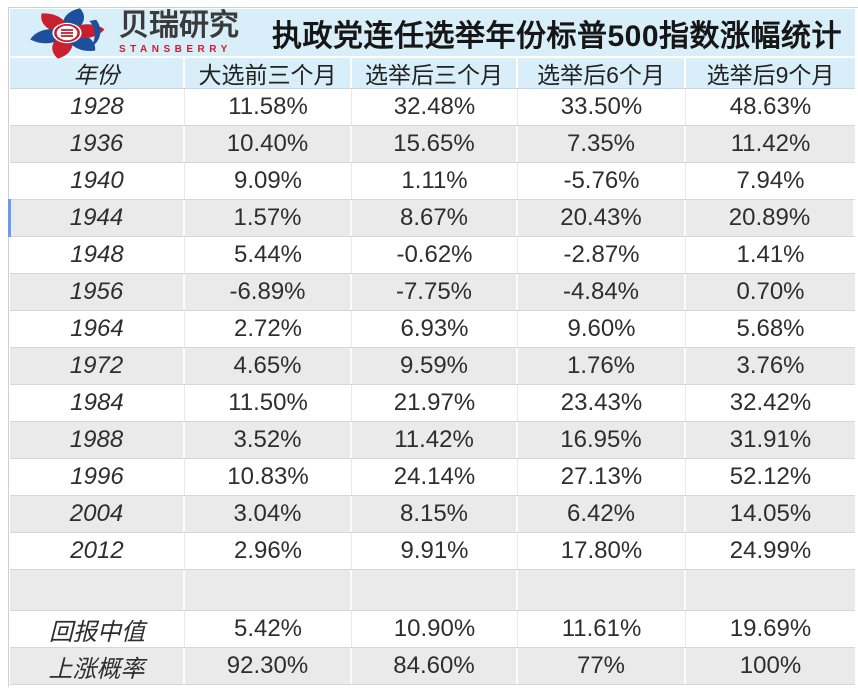 This screenshot has height=692, width=858. Describe the element at coordinates (770, 402) in the screenshot. I see `value-cell: 32.42%` at that location.